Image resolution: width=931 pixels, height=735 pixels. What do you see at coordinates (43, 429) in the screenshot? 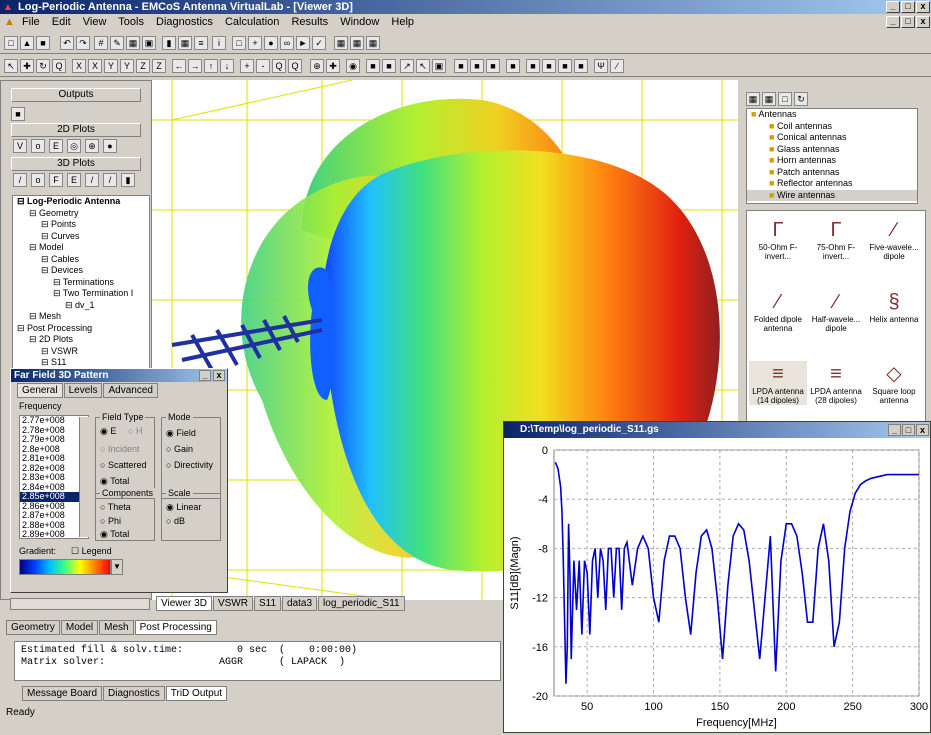
I see `frequency-item: 2.78e+008` at bounding box center [43, 429].